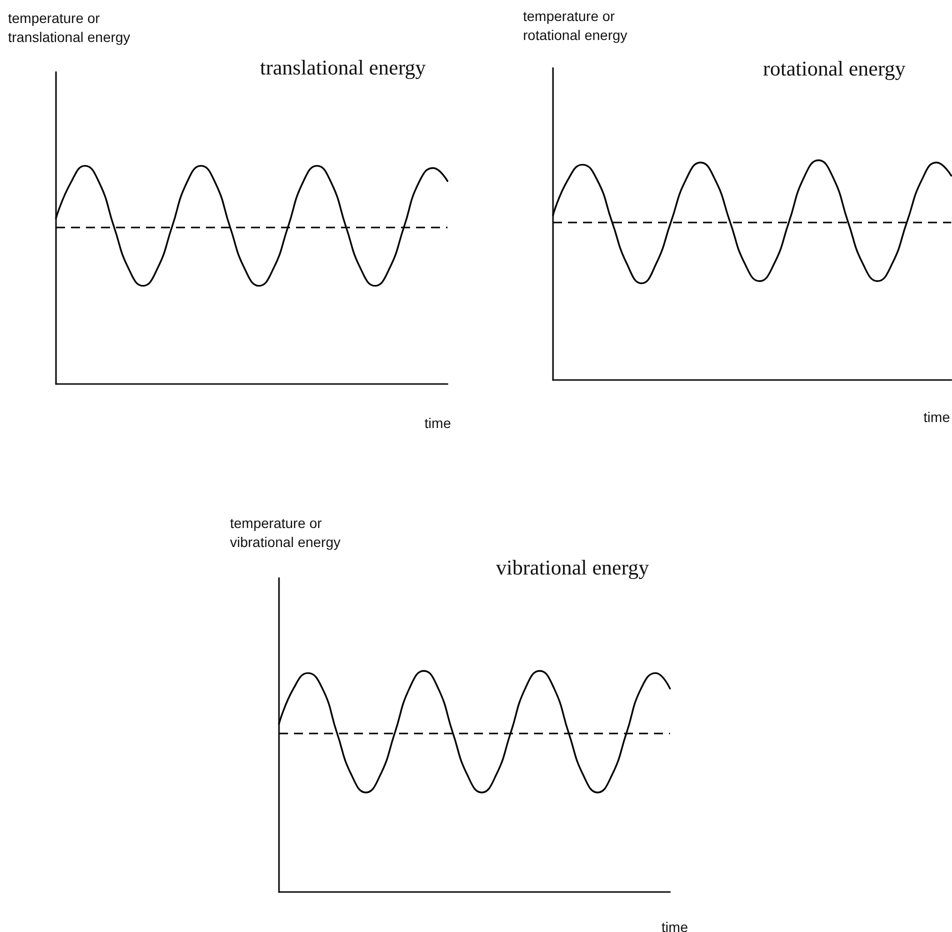 This screenshot has height=932, width=952. Describe the element at coordinates (834, 68) in the screenshot. I see `chart-title: rotational energy` at that location.